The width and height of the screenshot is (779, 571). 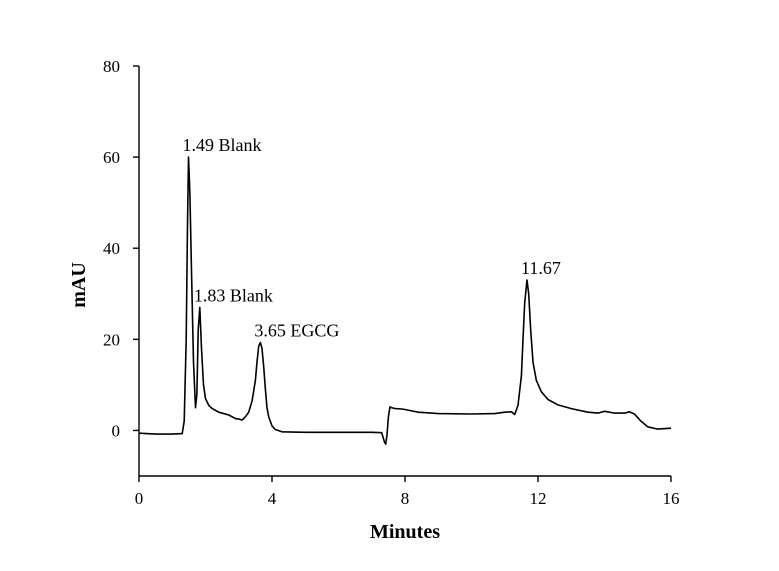 I want to click on peak-annotation: 3.65 EGCG, so click(x=296, y=331).